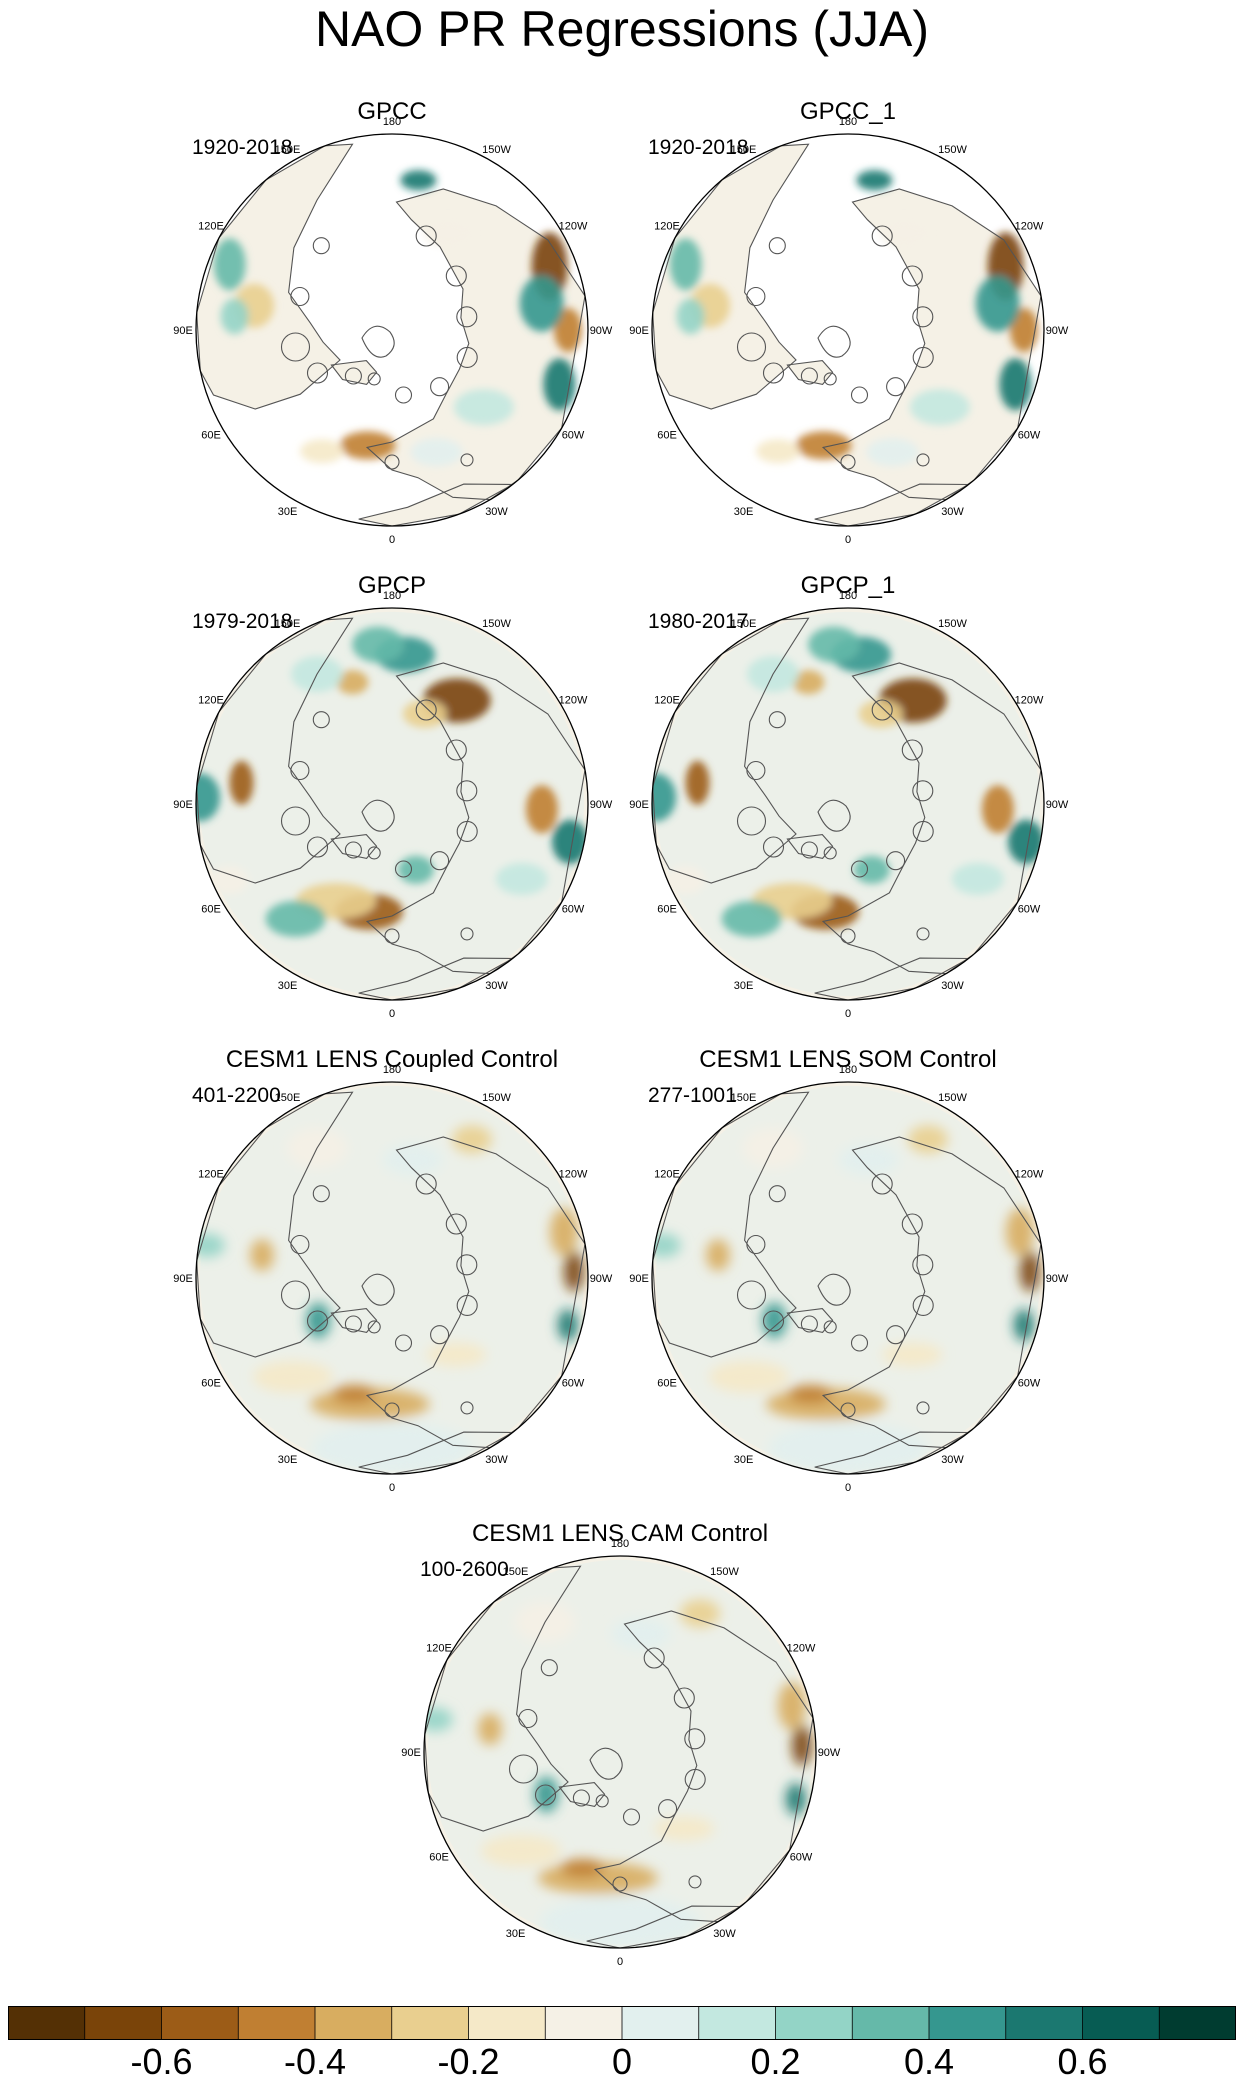  I want to click on colorbar-tick-label: -0.2, so click(468, 2061).